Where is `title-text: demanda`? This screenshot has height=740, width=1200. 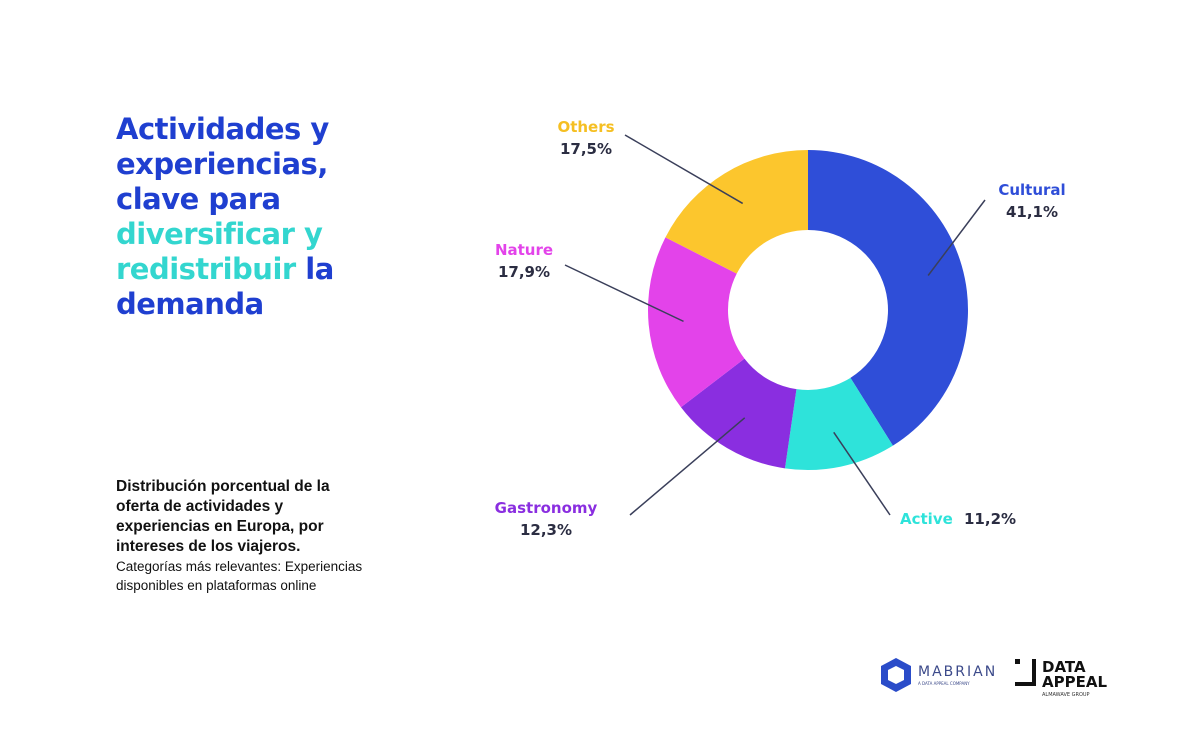 title-text: demanda is located at coordinates (190, 304).